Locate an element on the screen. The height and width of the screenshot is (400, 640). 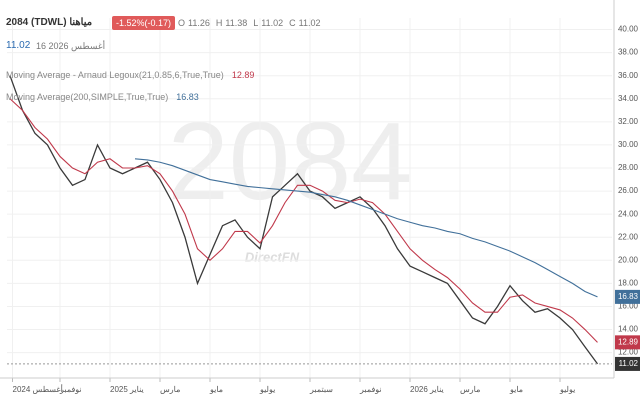
watermark: 2084 is located at coordinates (290, 161).